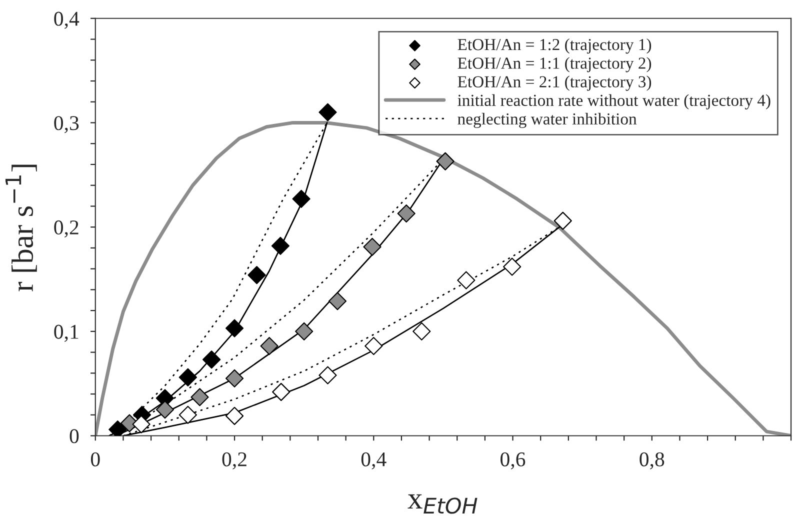  What do you see at coordinates (66, 333) in the screenshot?
I see `y-tick-label: 0,1` at bounding box center [66, 333].